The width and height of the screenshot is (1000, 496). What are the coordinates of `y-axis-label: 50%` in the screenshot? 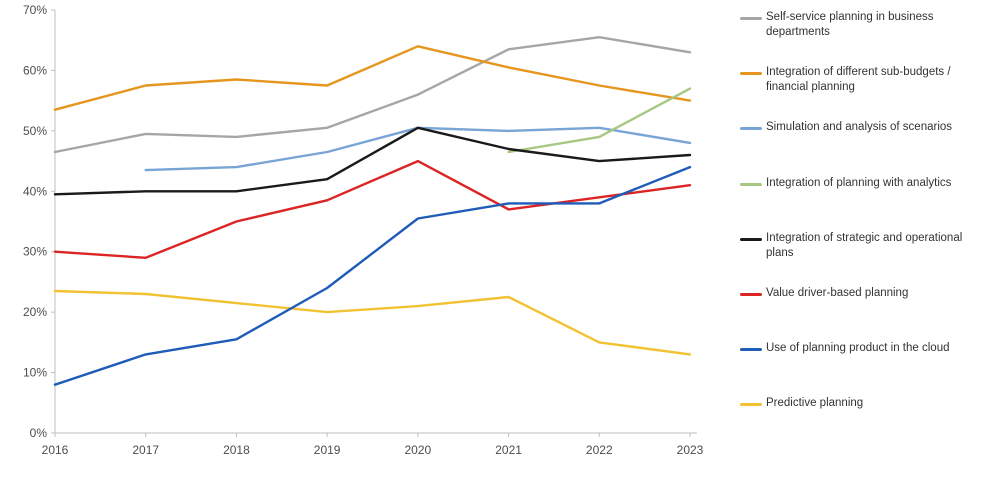 It's located at (35, 131).